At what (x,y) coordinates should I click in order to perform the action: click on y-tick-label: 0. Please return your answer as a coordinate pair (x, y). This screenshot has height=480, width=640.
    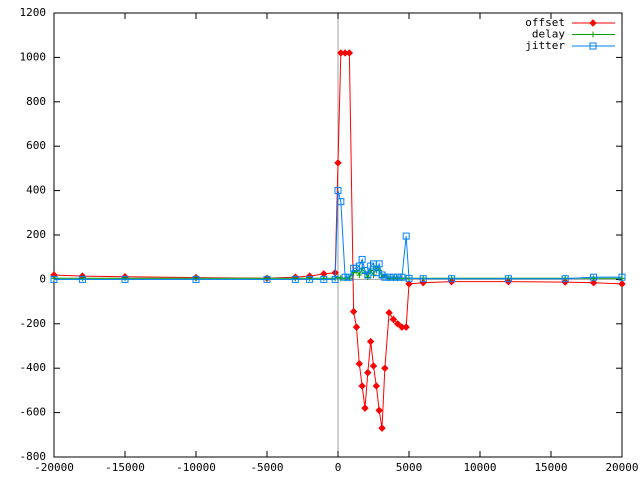
    Looking at the image, I should click on (42, 278).